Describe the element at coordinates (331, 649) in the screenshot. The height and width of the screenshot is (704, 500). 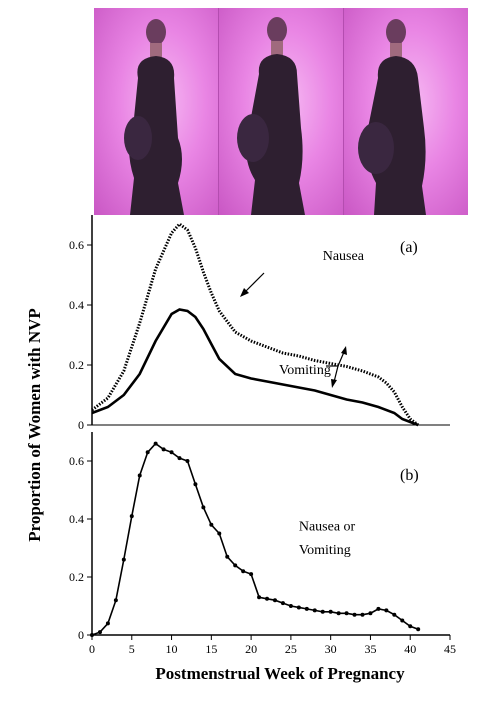
I see `panel-b-xtick-label: 30` at that location.